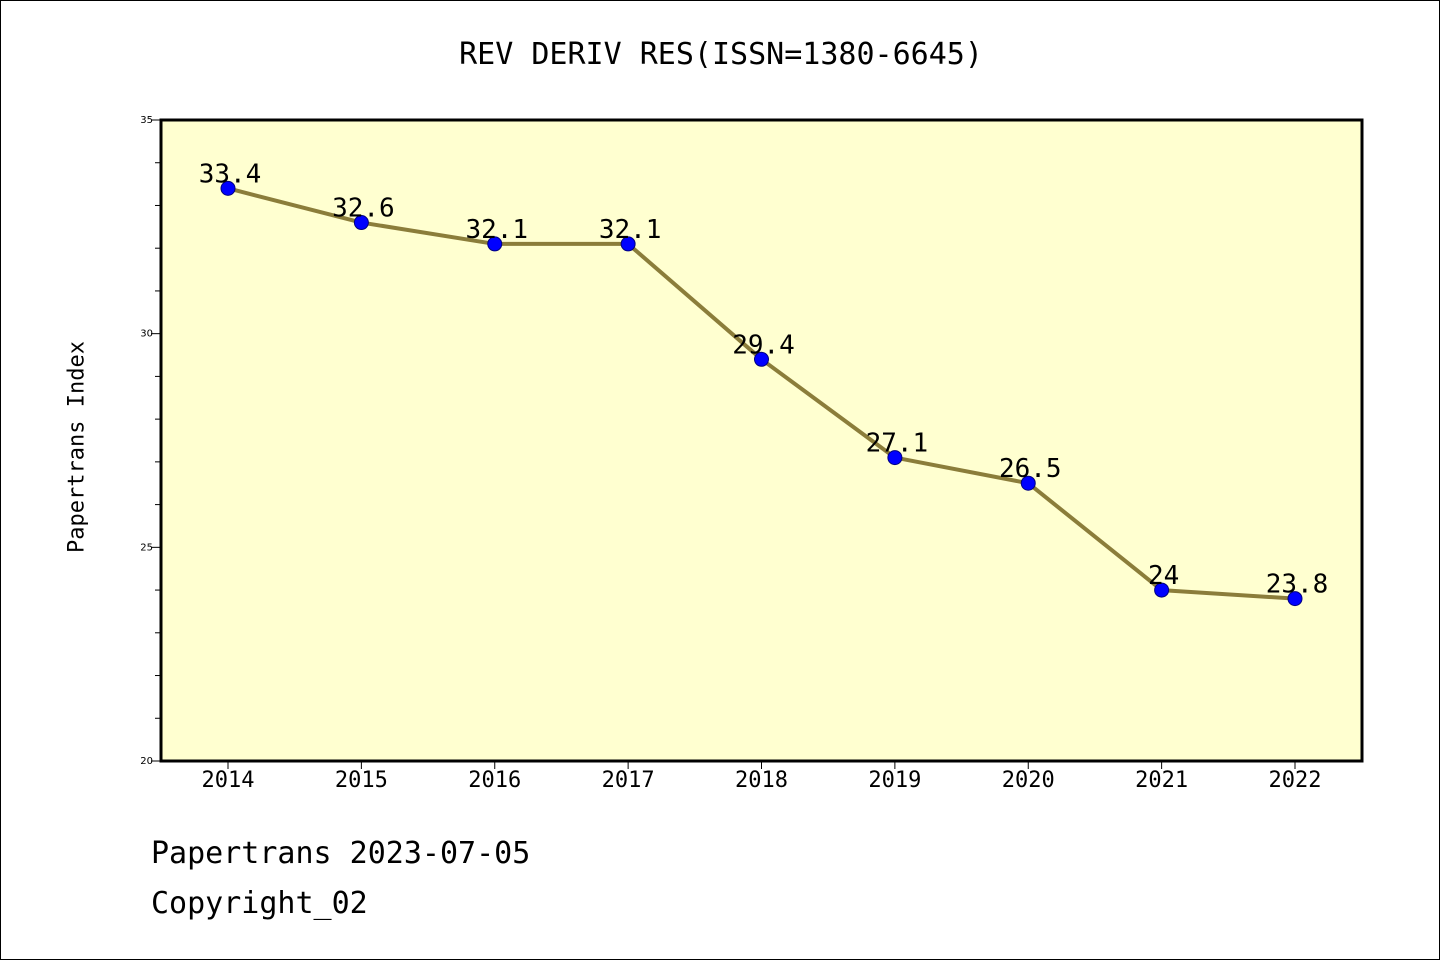 The width and height of the screenshot is (1440, 961). Describe the element at coordinates (146, 761) in the screenshot. I see `y-tick-label: 20` at that location.